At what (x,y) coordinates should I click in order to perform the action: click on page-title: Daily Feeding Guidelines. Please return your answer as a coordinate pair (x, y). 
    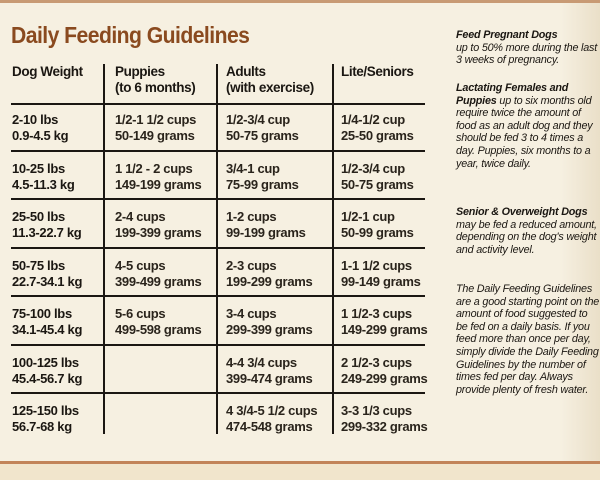
    Looking at the image, I should click on (130, 35).